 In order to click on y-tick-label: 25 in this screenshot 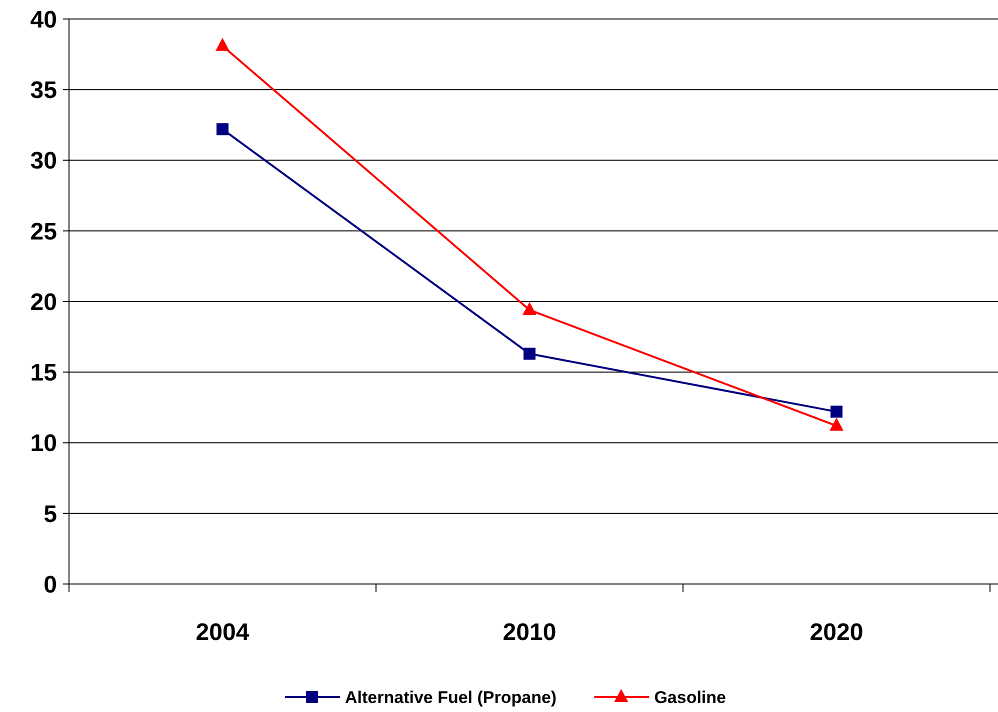, I will do `click(43, 232)`.